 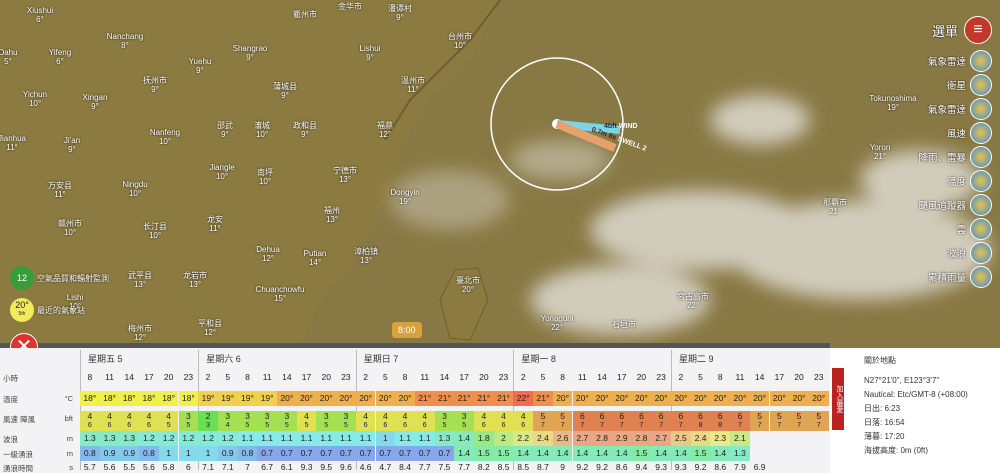 What do you see at coordinates (413, 80) in the screenshot?
I see `city-name: 温州市` at bounding box center [413, 80].